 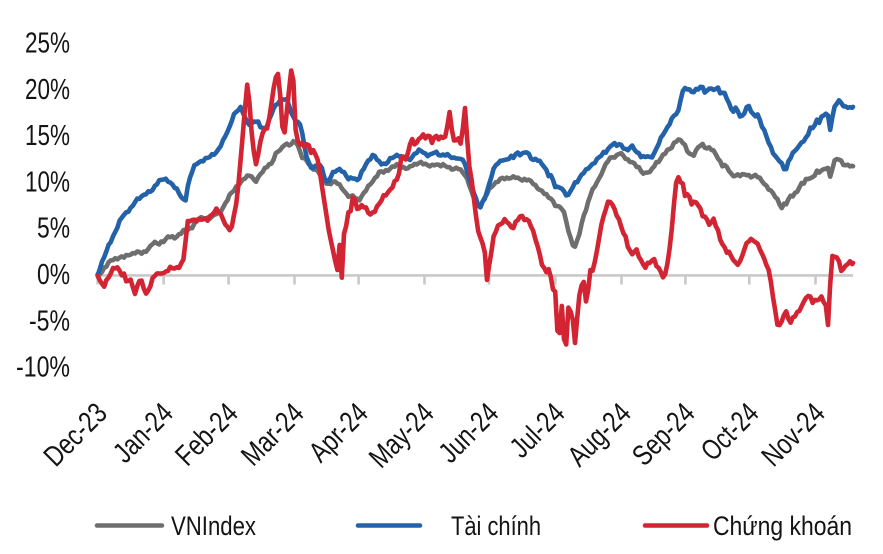 I want to click on svg-text: -5%, so click(x=49, y=321).